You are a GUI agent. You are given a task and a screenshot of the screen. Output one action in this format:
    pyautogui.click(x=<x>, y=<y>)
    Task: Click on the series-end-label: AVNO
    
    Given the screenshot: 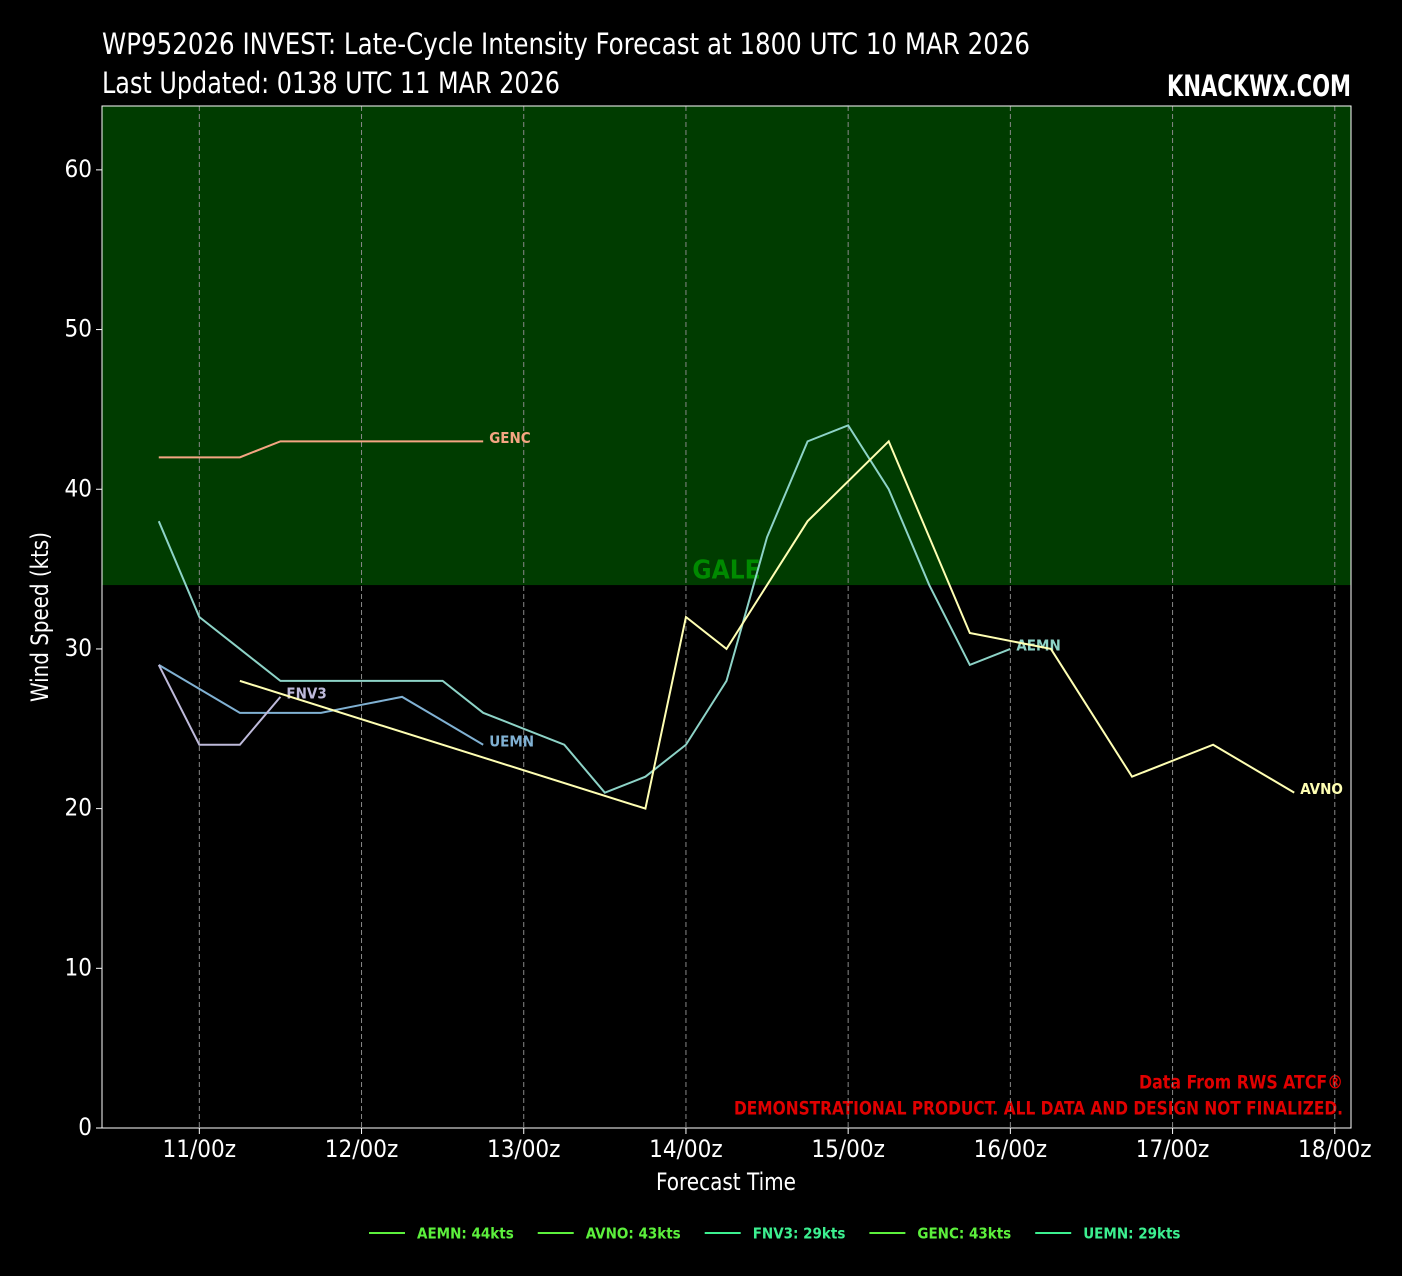 What is the action you would take?
    pyautogui.click(x=1321, y=789)
    